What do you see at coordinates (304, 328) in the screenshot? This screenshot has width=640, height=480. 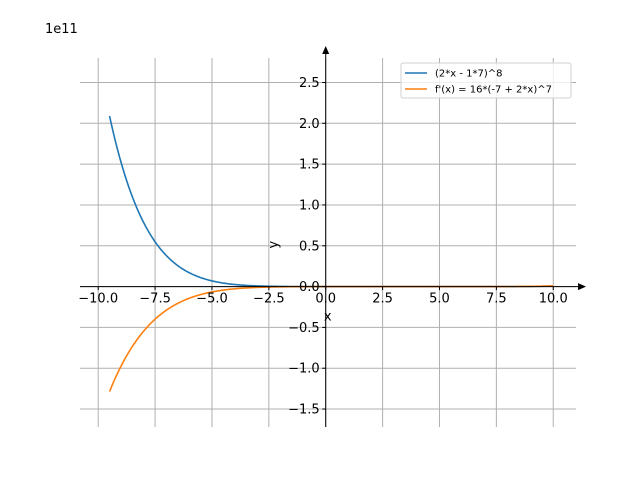 I see `y-tick-label: −0.5` at bounding box center [304, 328].